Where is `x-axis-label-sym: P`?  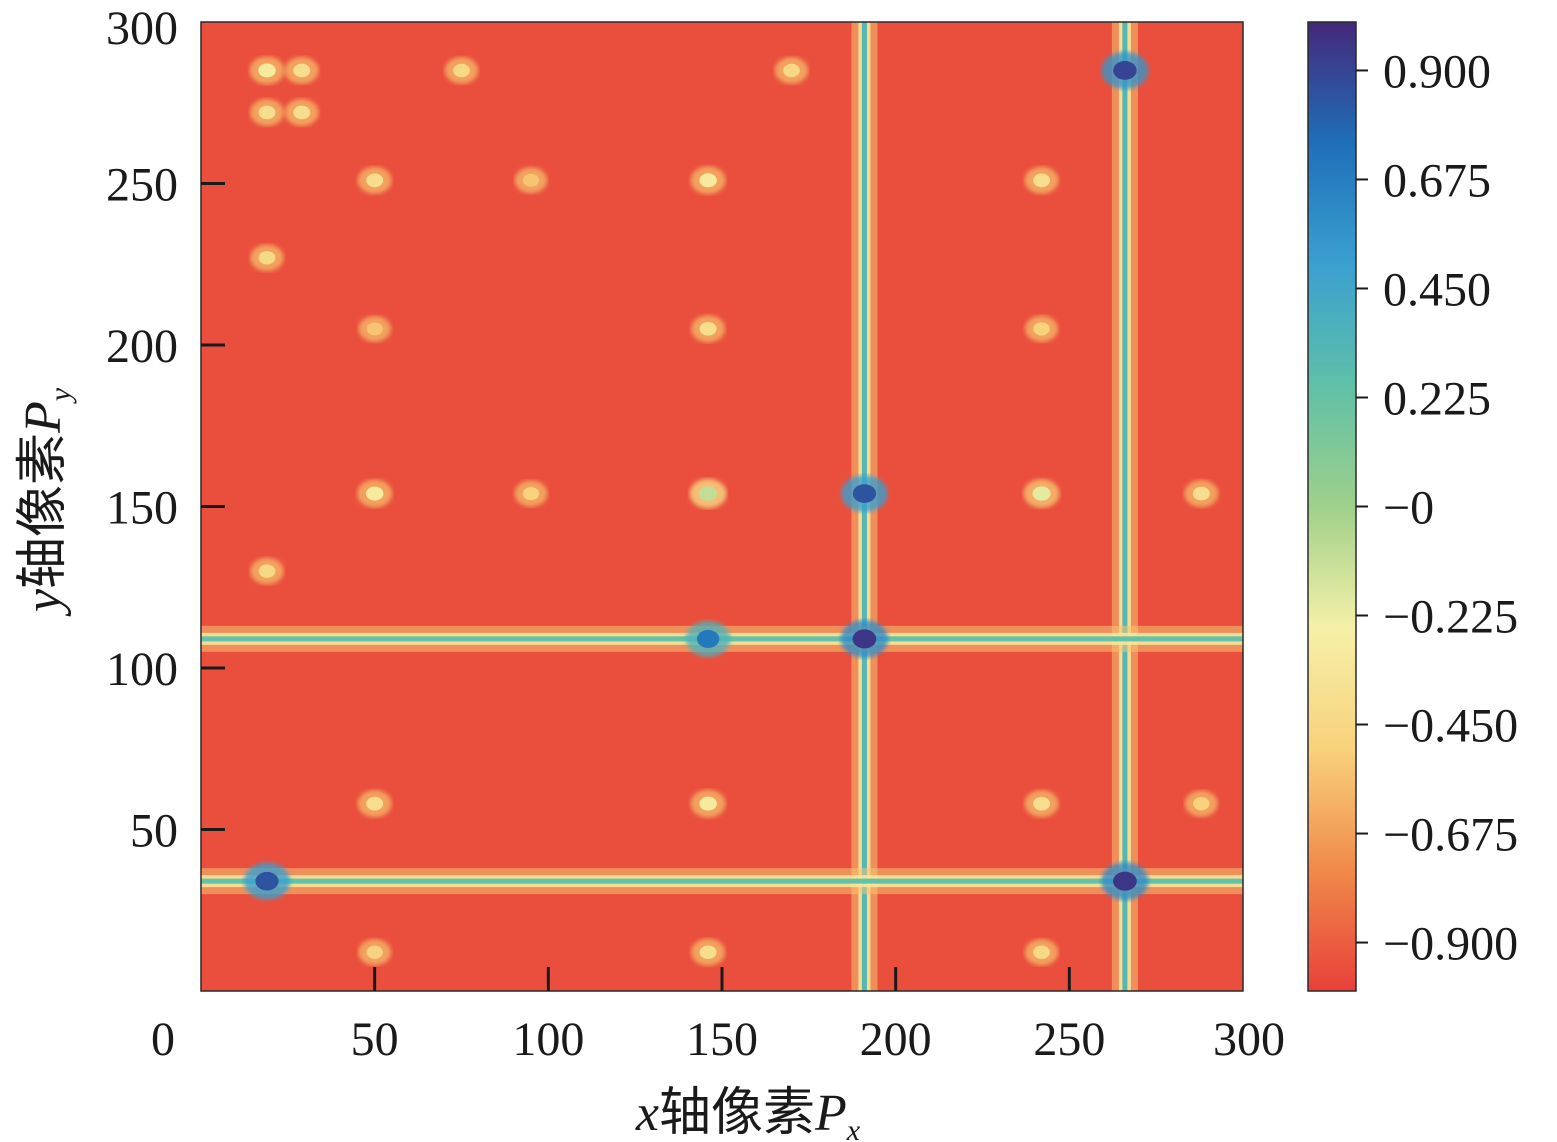
x-axis-label-sym: P is located at coordinates (830, 1113).